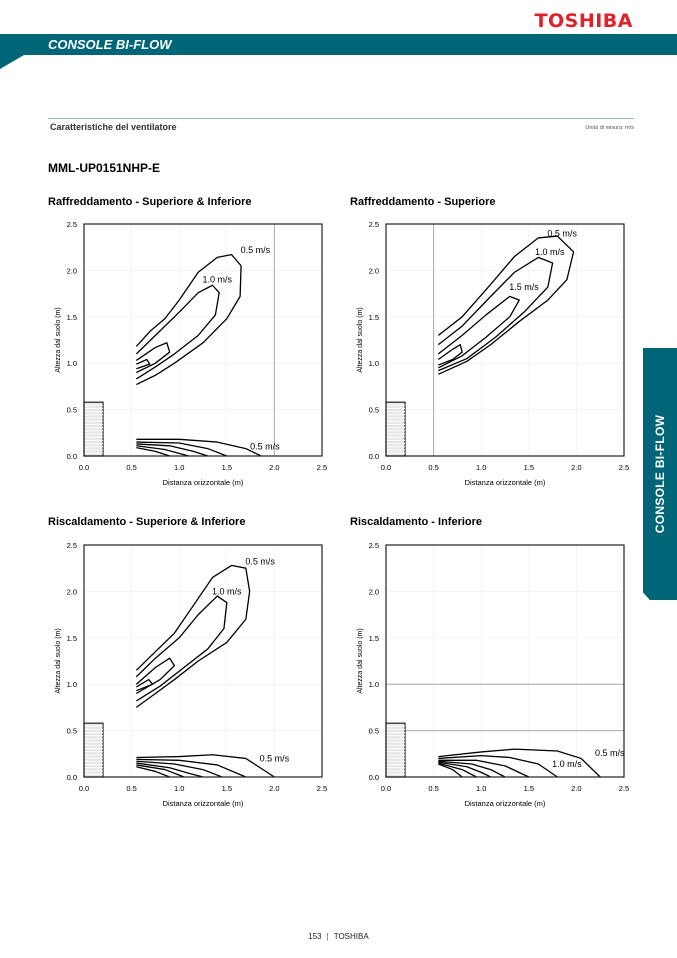 This screenshot has height=958, width=677. What do you see at coordinates (147, 522) in the screenshot?
I see `chart-title: Riscaldamento - Superiore & Inferiore` at bounding box center [147, 522].